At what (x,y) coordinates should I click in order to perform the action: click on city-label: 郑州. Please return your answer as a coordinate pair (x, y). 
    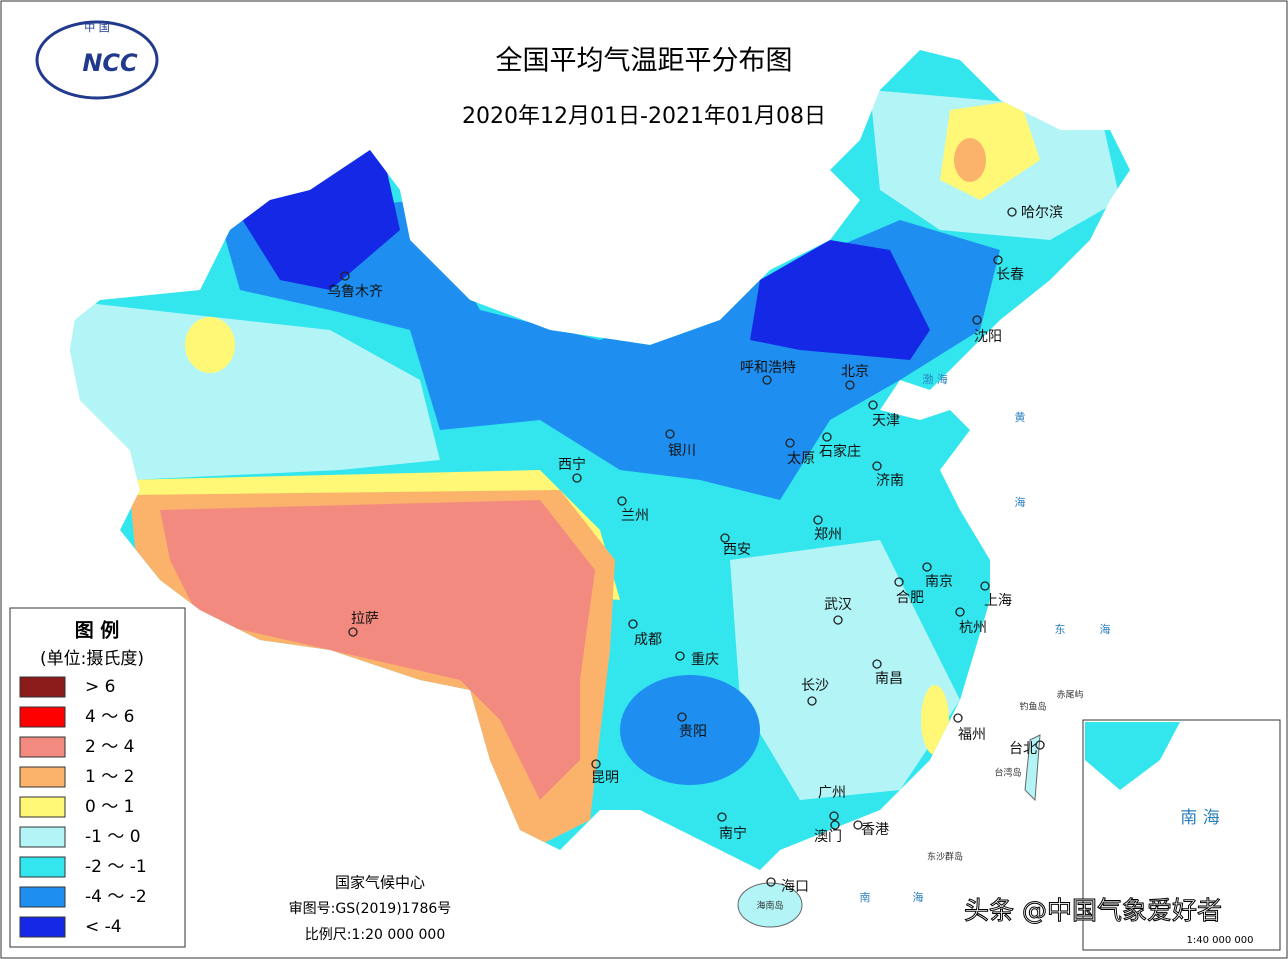
    Looking at the image, I should click on (828, 535).